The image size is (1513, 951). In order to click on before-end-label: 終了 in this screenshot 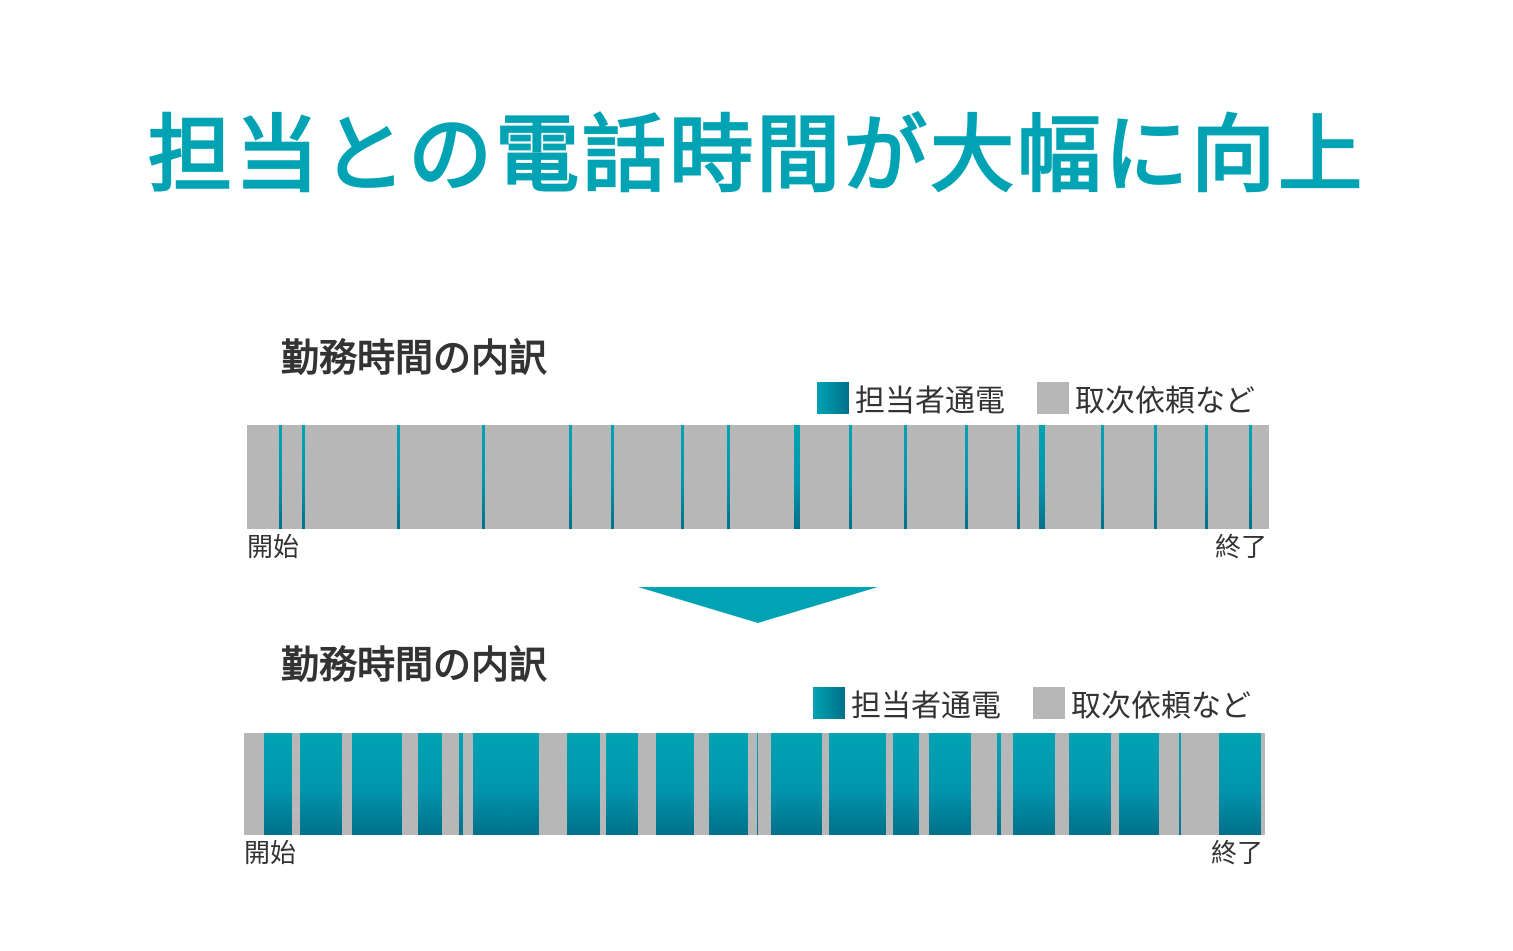, I will do `click(1241, 548)`.